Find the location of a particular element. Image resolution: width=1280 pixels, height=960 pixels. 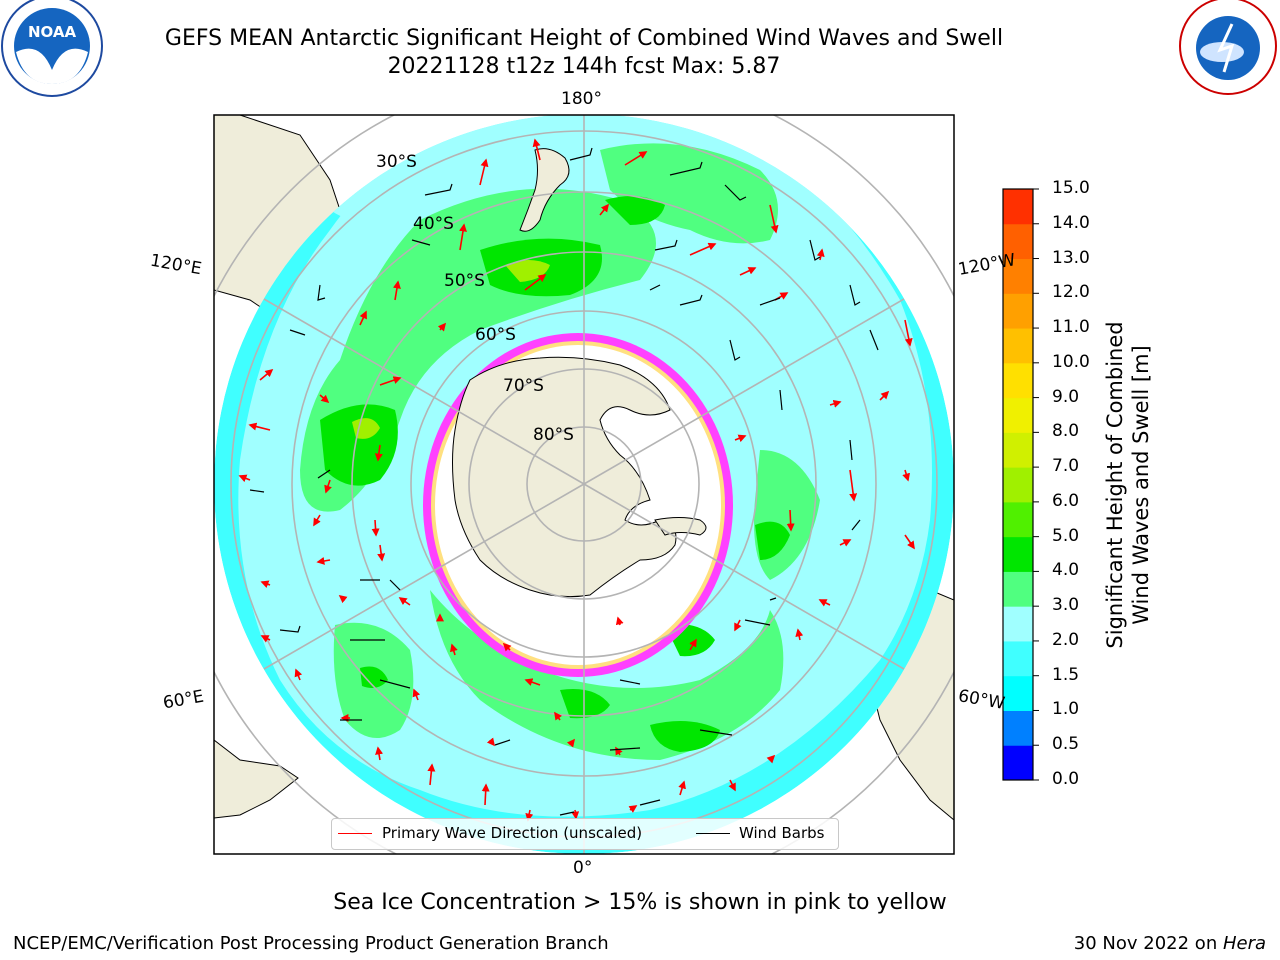

land-africa is located at coordinates (256, 779).